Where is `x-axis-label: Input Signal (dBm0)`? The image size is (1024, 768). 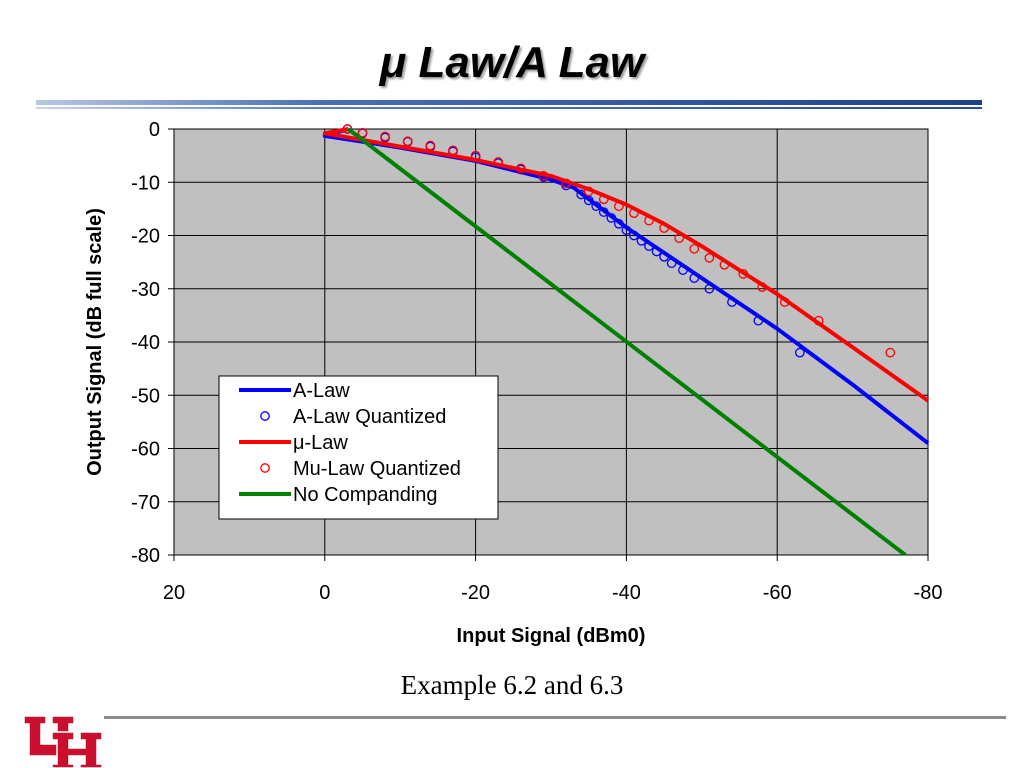
x-axis-label: Input Signal (dBm0) is located at coordinates (551, 636).